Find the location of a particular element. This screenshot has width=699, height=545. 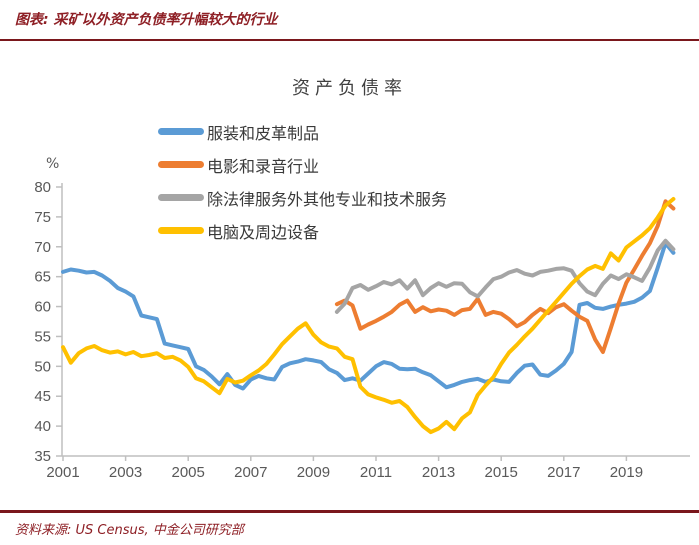

legend-label: 除法律服务外其他专业和技术服务 is located at coordinates (327, 199).